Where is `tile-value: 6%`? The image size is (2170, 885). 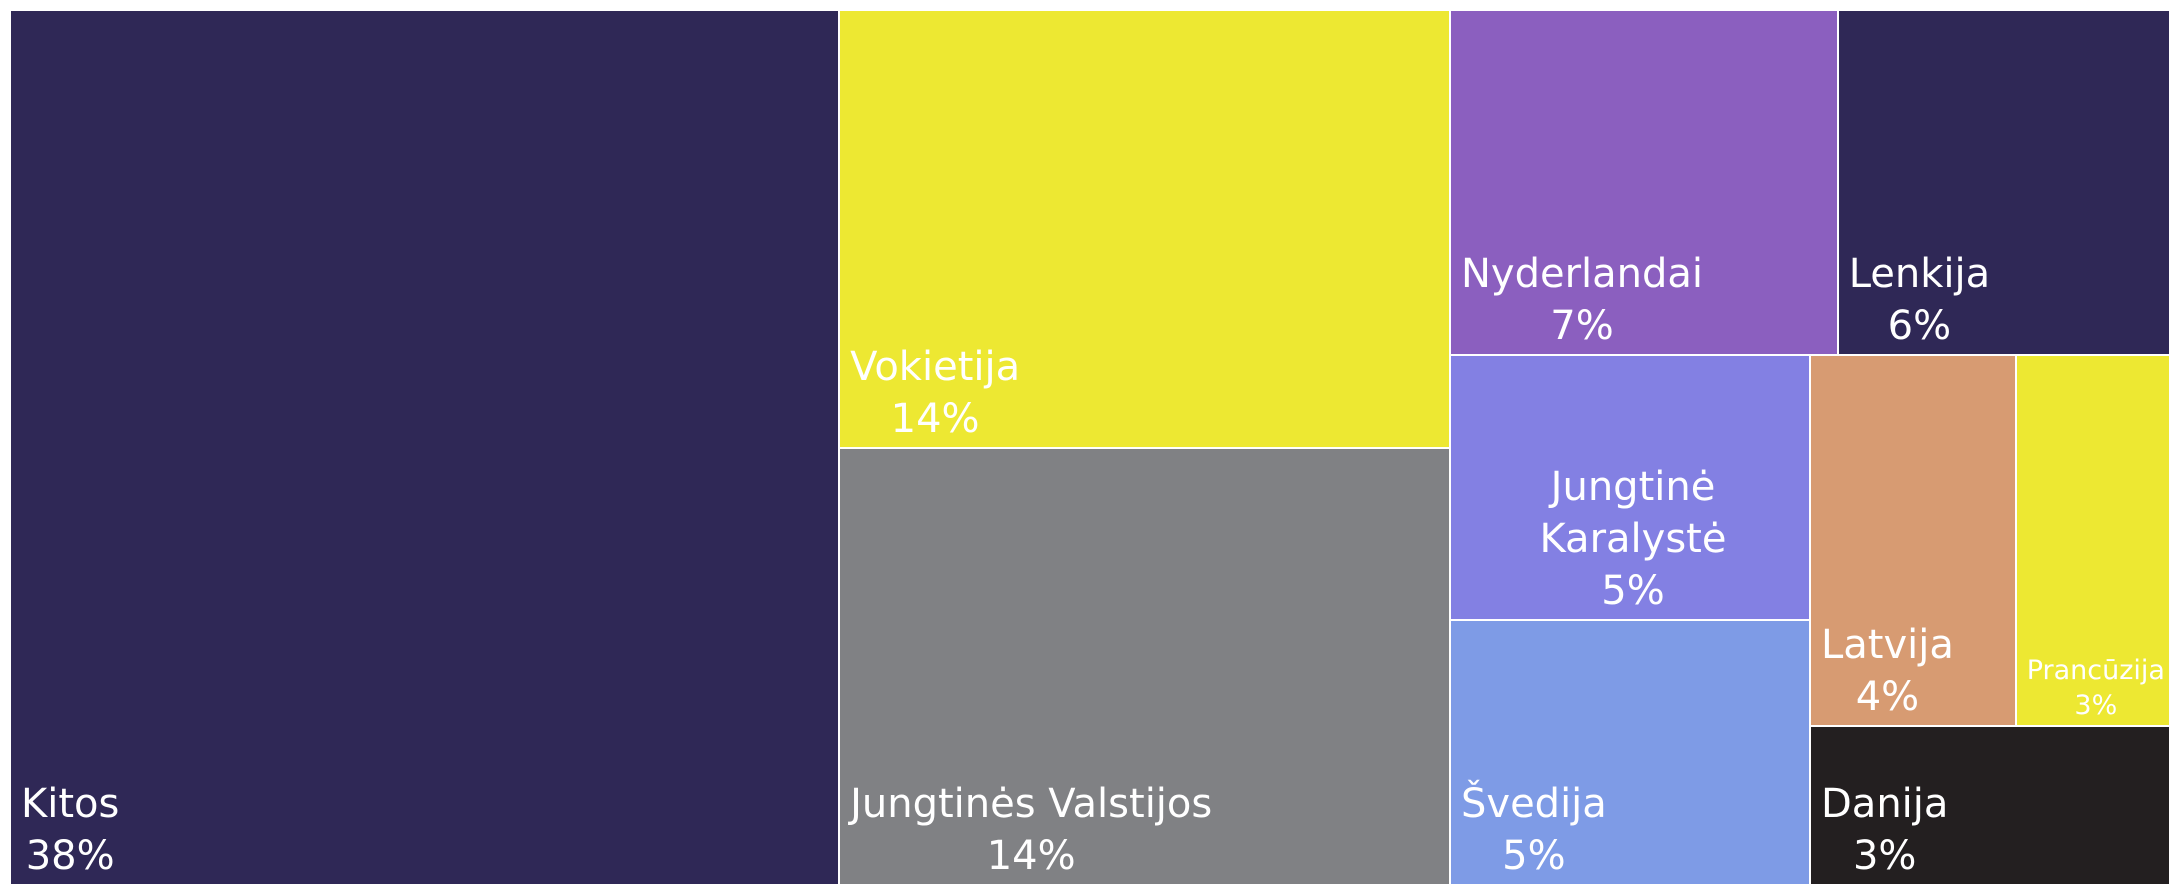 tile-value: 6% is located at coordinates (1919, 325).